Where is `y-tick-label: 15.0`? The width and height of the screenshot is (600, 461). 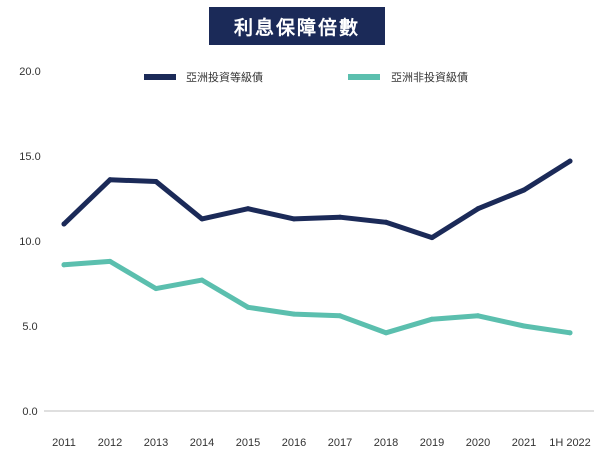
y-tick-label: 15.0 is located at coordinates (29, 157).